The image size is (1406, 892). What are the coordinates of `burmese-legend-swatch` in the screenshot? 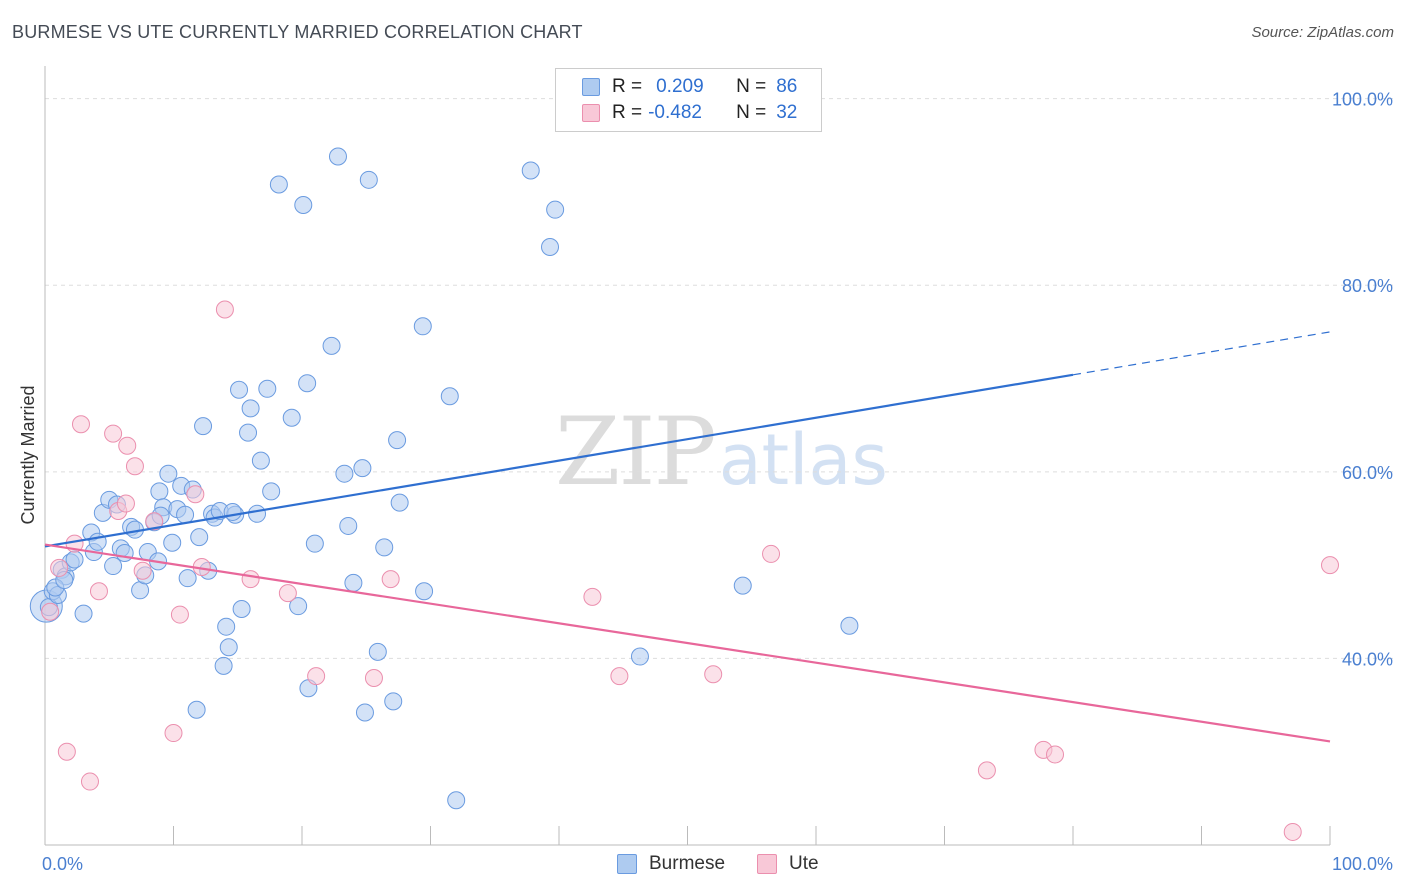 It's located at (627, 864).